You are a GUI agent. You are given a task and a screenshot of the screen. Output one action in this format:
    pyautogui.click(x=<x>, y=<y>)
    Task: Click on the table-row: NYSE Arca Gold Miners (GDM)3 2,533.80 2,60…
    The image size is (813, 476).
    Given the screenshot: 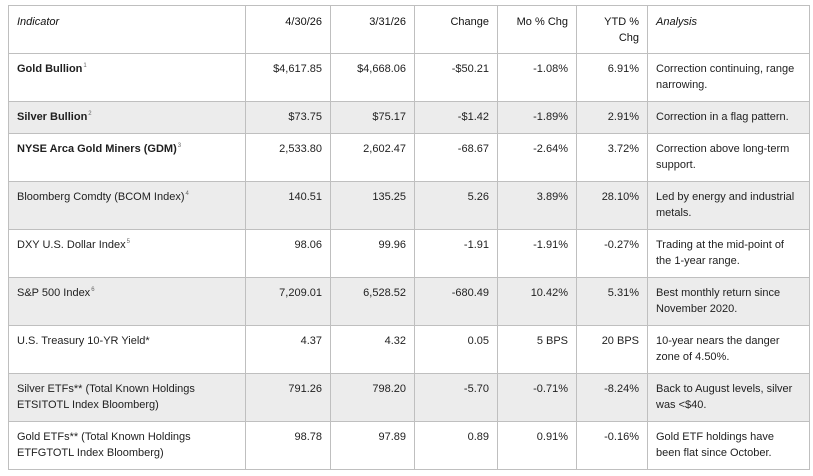 What is the action you would take?
    pyautogui.click(x=409, y=157)
    